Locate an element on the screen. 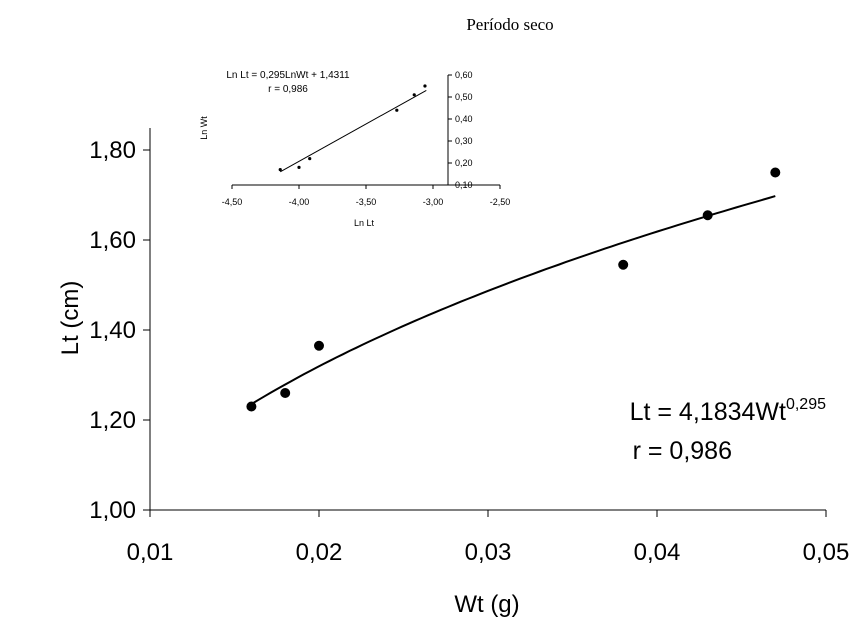 This screenshot has height=628, width=864. inset-y-tick-label: 0,50 is located at coordinates (464, 97).